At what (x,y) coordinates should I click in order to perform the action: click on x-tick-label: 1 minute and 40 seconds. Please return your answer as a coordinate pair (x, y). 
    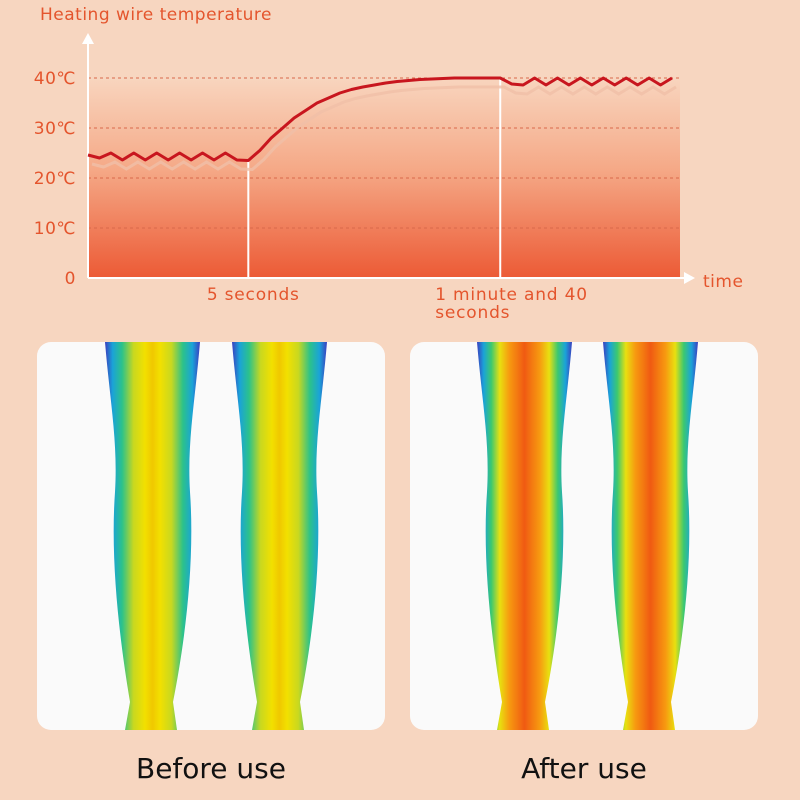
    Looking at the image, I should click on (511, 304).